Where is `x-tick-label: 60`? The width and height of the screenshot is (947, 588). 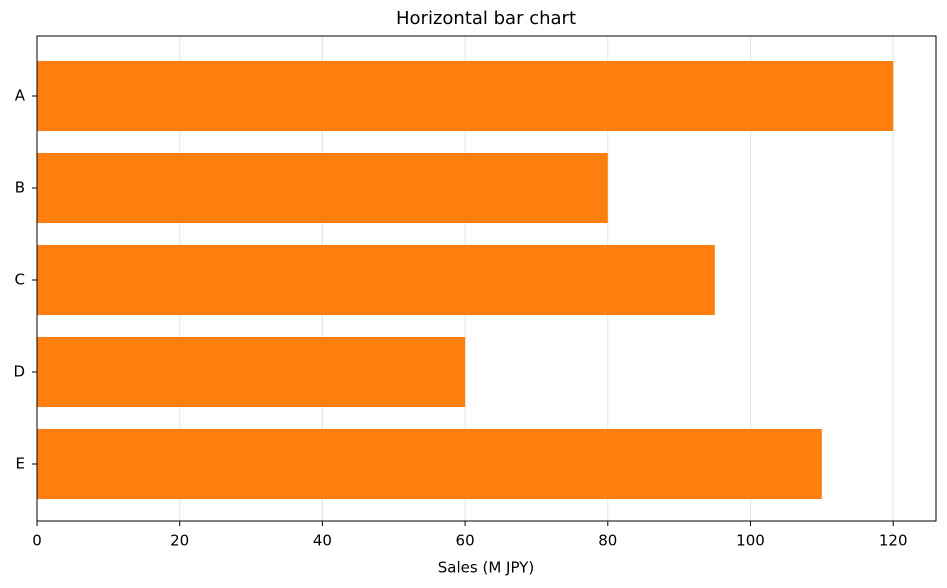 x-tick-label: 60 is located at coordinates (465, 541).